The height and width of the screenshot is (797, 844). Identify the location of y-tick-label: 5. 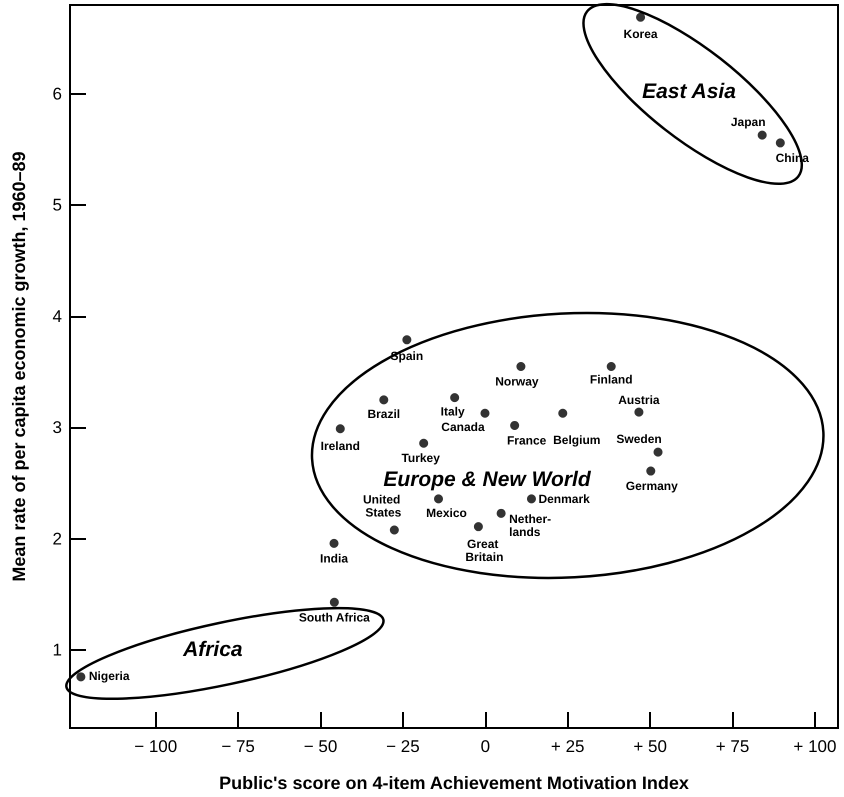
(57, 205).